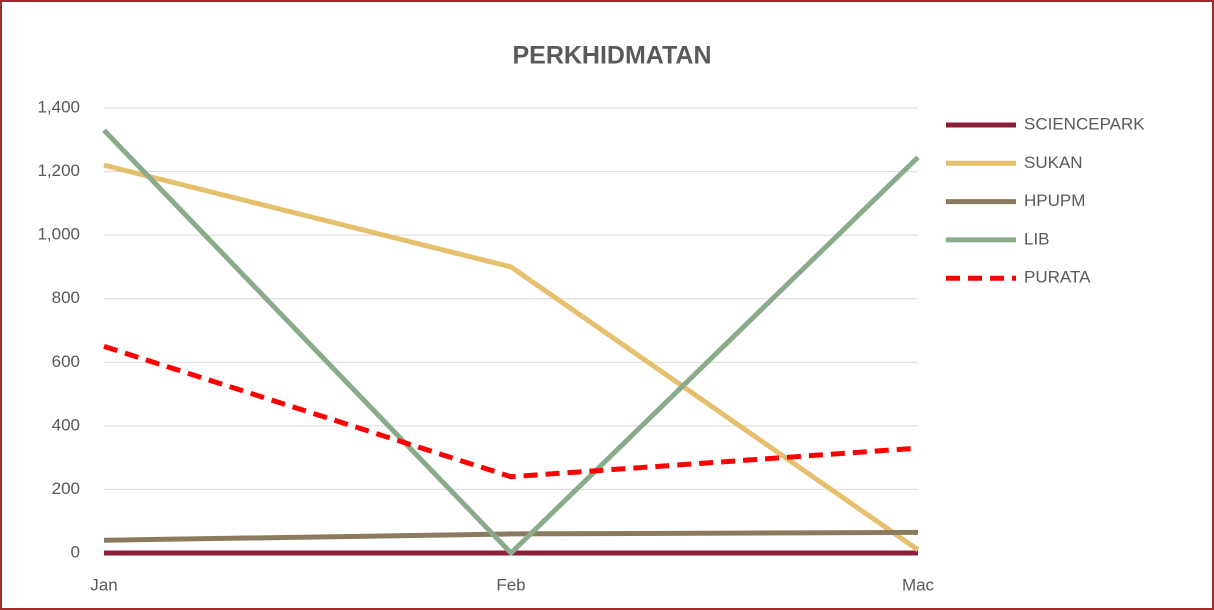 The width and height of the screenshot is (1214, 610). Describe the element at coordinates (1057, 277) in the screenshot. I see `legend-label: PURATA` at that location.